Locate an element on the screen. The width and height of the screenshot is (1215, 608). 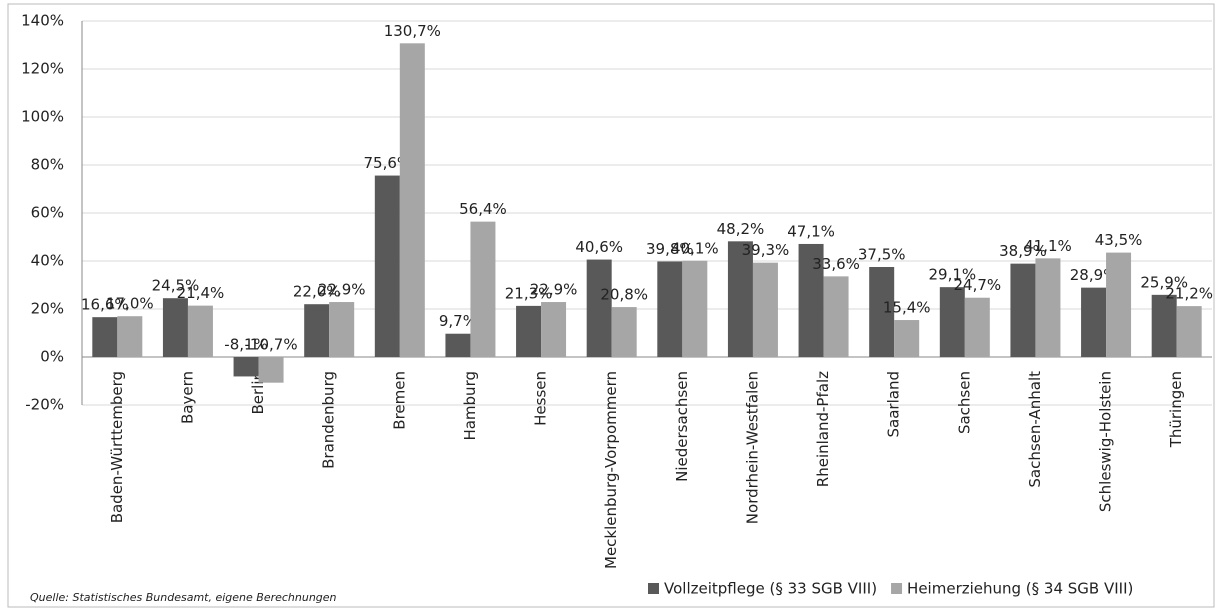
x-tick-label: Bremen is located at coordinates (399, 400).